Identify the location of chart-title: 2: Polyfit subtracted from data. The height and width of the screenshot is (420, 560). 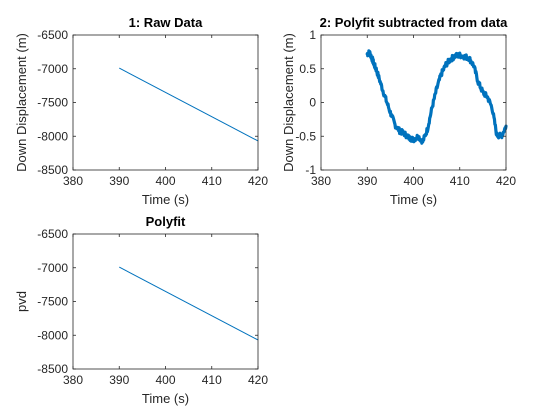
(414, 22).